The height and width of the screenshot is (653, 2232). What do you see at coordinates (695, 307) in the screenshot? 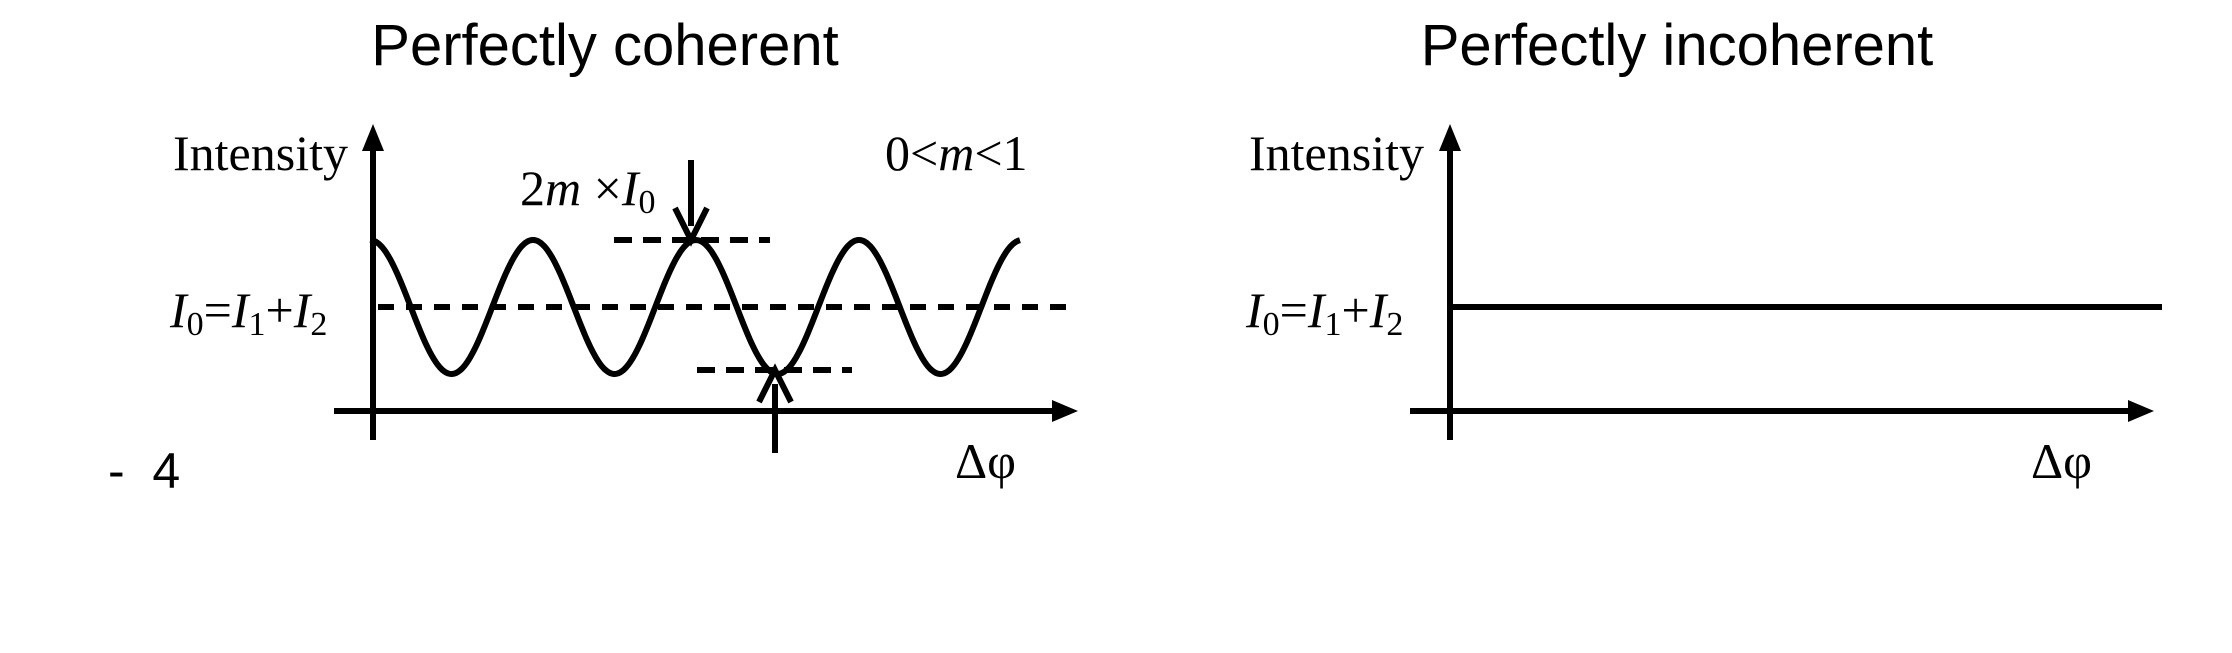
I see `coherent-intensity-curve` at bounding box center [695, 307].